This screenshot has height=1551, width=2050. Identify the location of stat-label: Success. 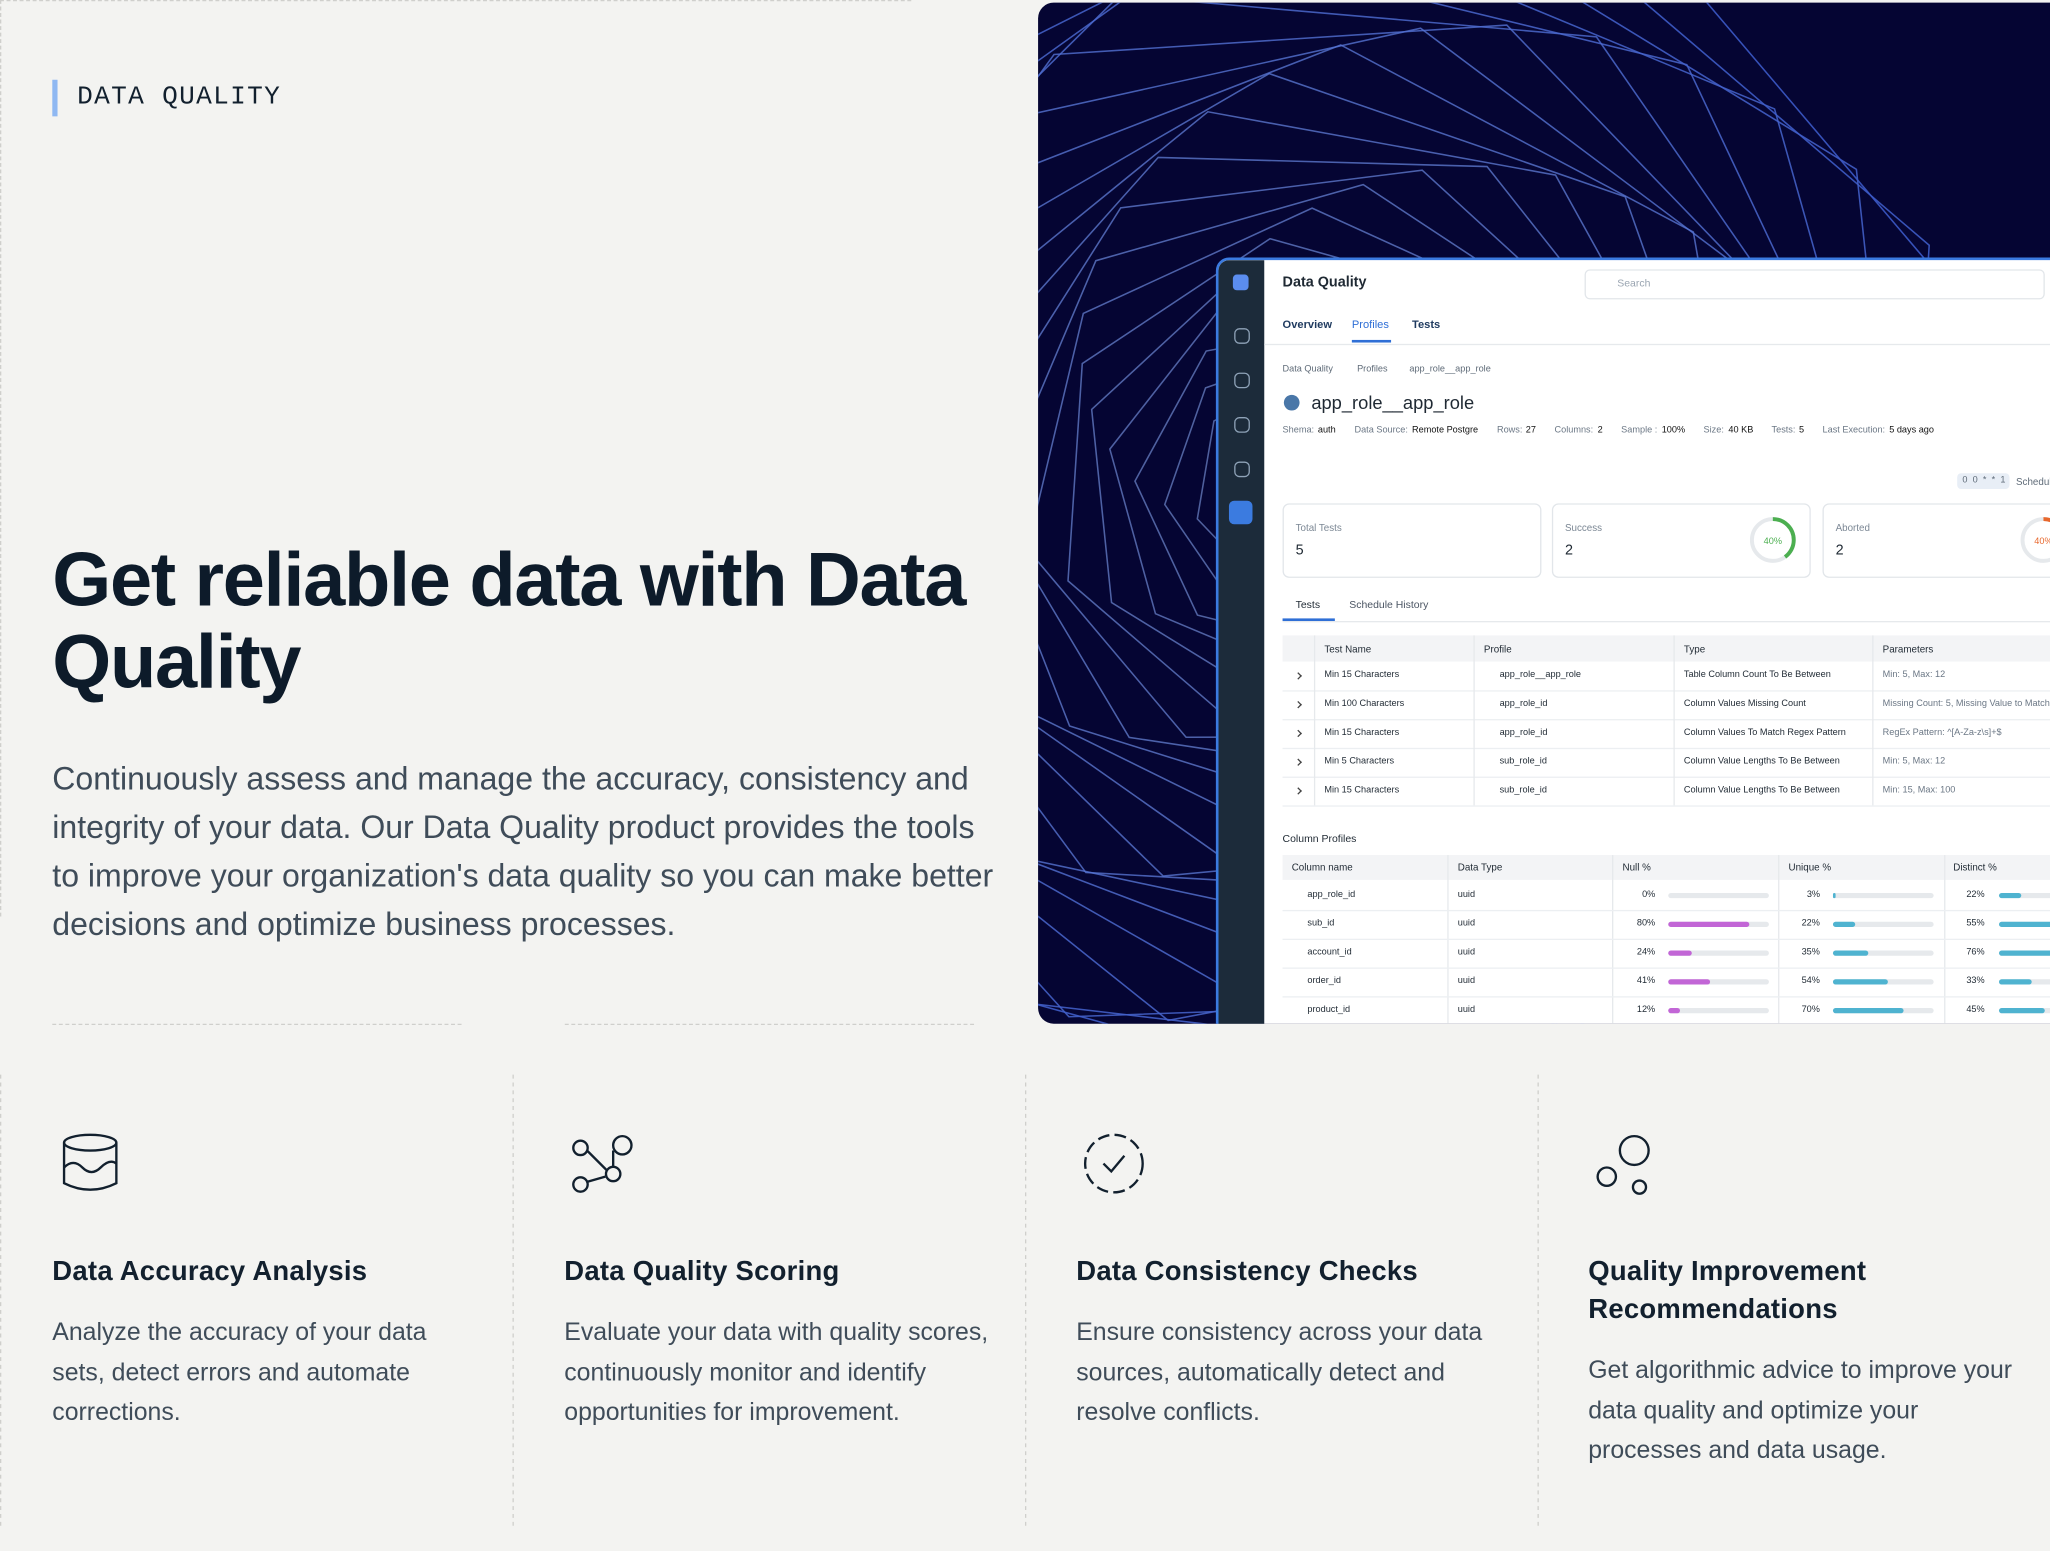
(1583, 526).